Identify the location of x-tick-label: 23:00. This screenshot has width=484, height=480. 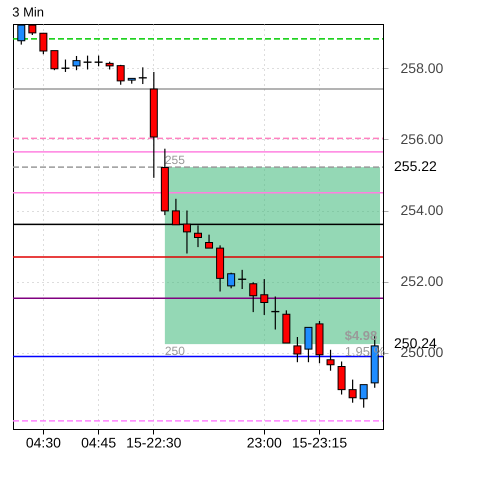
(264, 442).